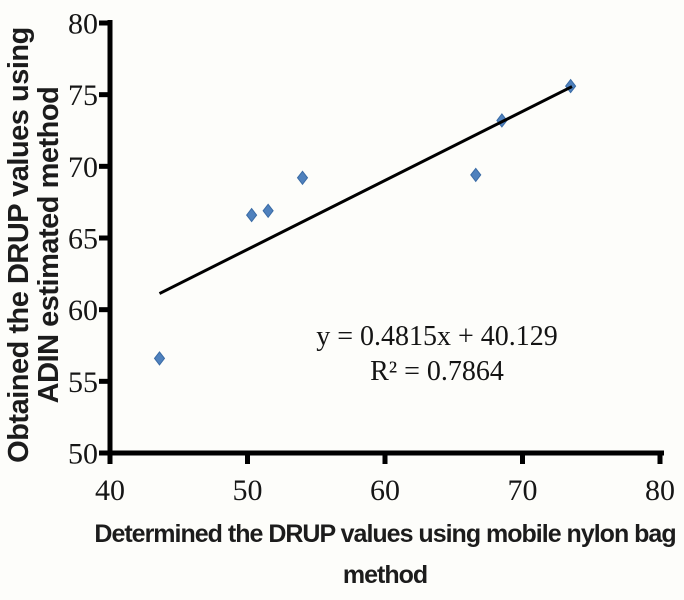 This screenshot has height=600, width=684. What do you see at coordinates (110, 490) in the screenshot?
I see `x-tick-label: 40` at bounding box center [110, 490].